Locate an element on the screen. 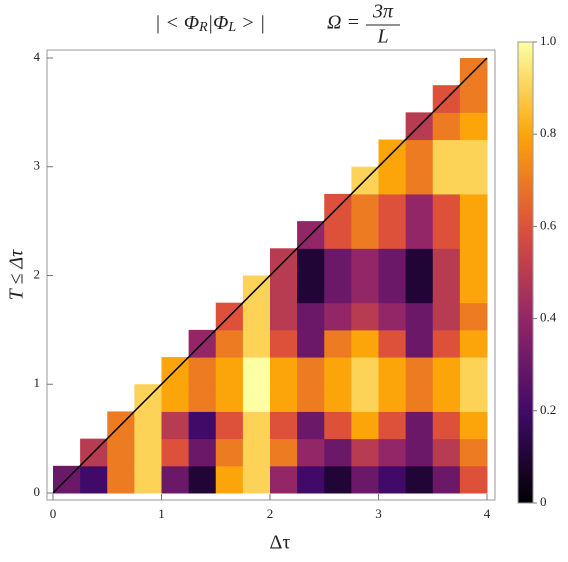 This screenshot has height=562, width=568. chart-title: | < ΦR|ΦL > | is located at coordinates (210, 24).